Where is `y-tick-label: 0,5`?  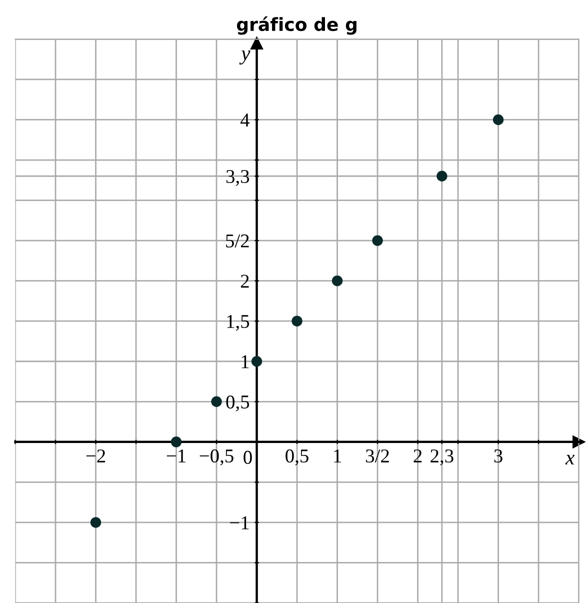
y-tick-label: 0,5 is located at coordinates (238, 403).